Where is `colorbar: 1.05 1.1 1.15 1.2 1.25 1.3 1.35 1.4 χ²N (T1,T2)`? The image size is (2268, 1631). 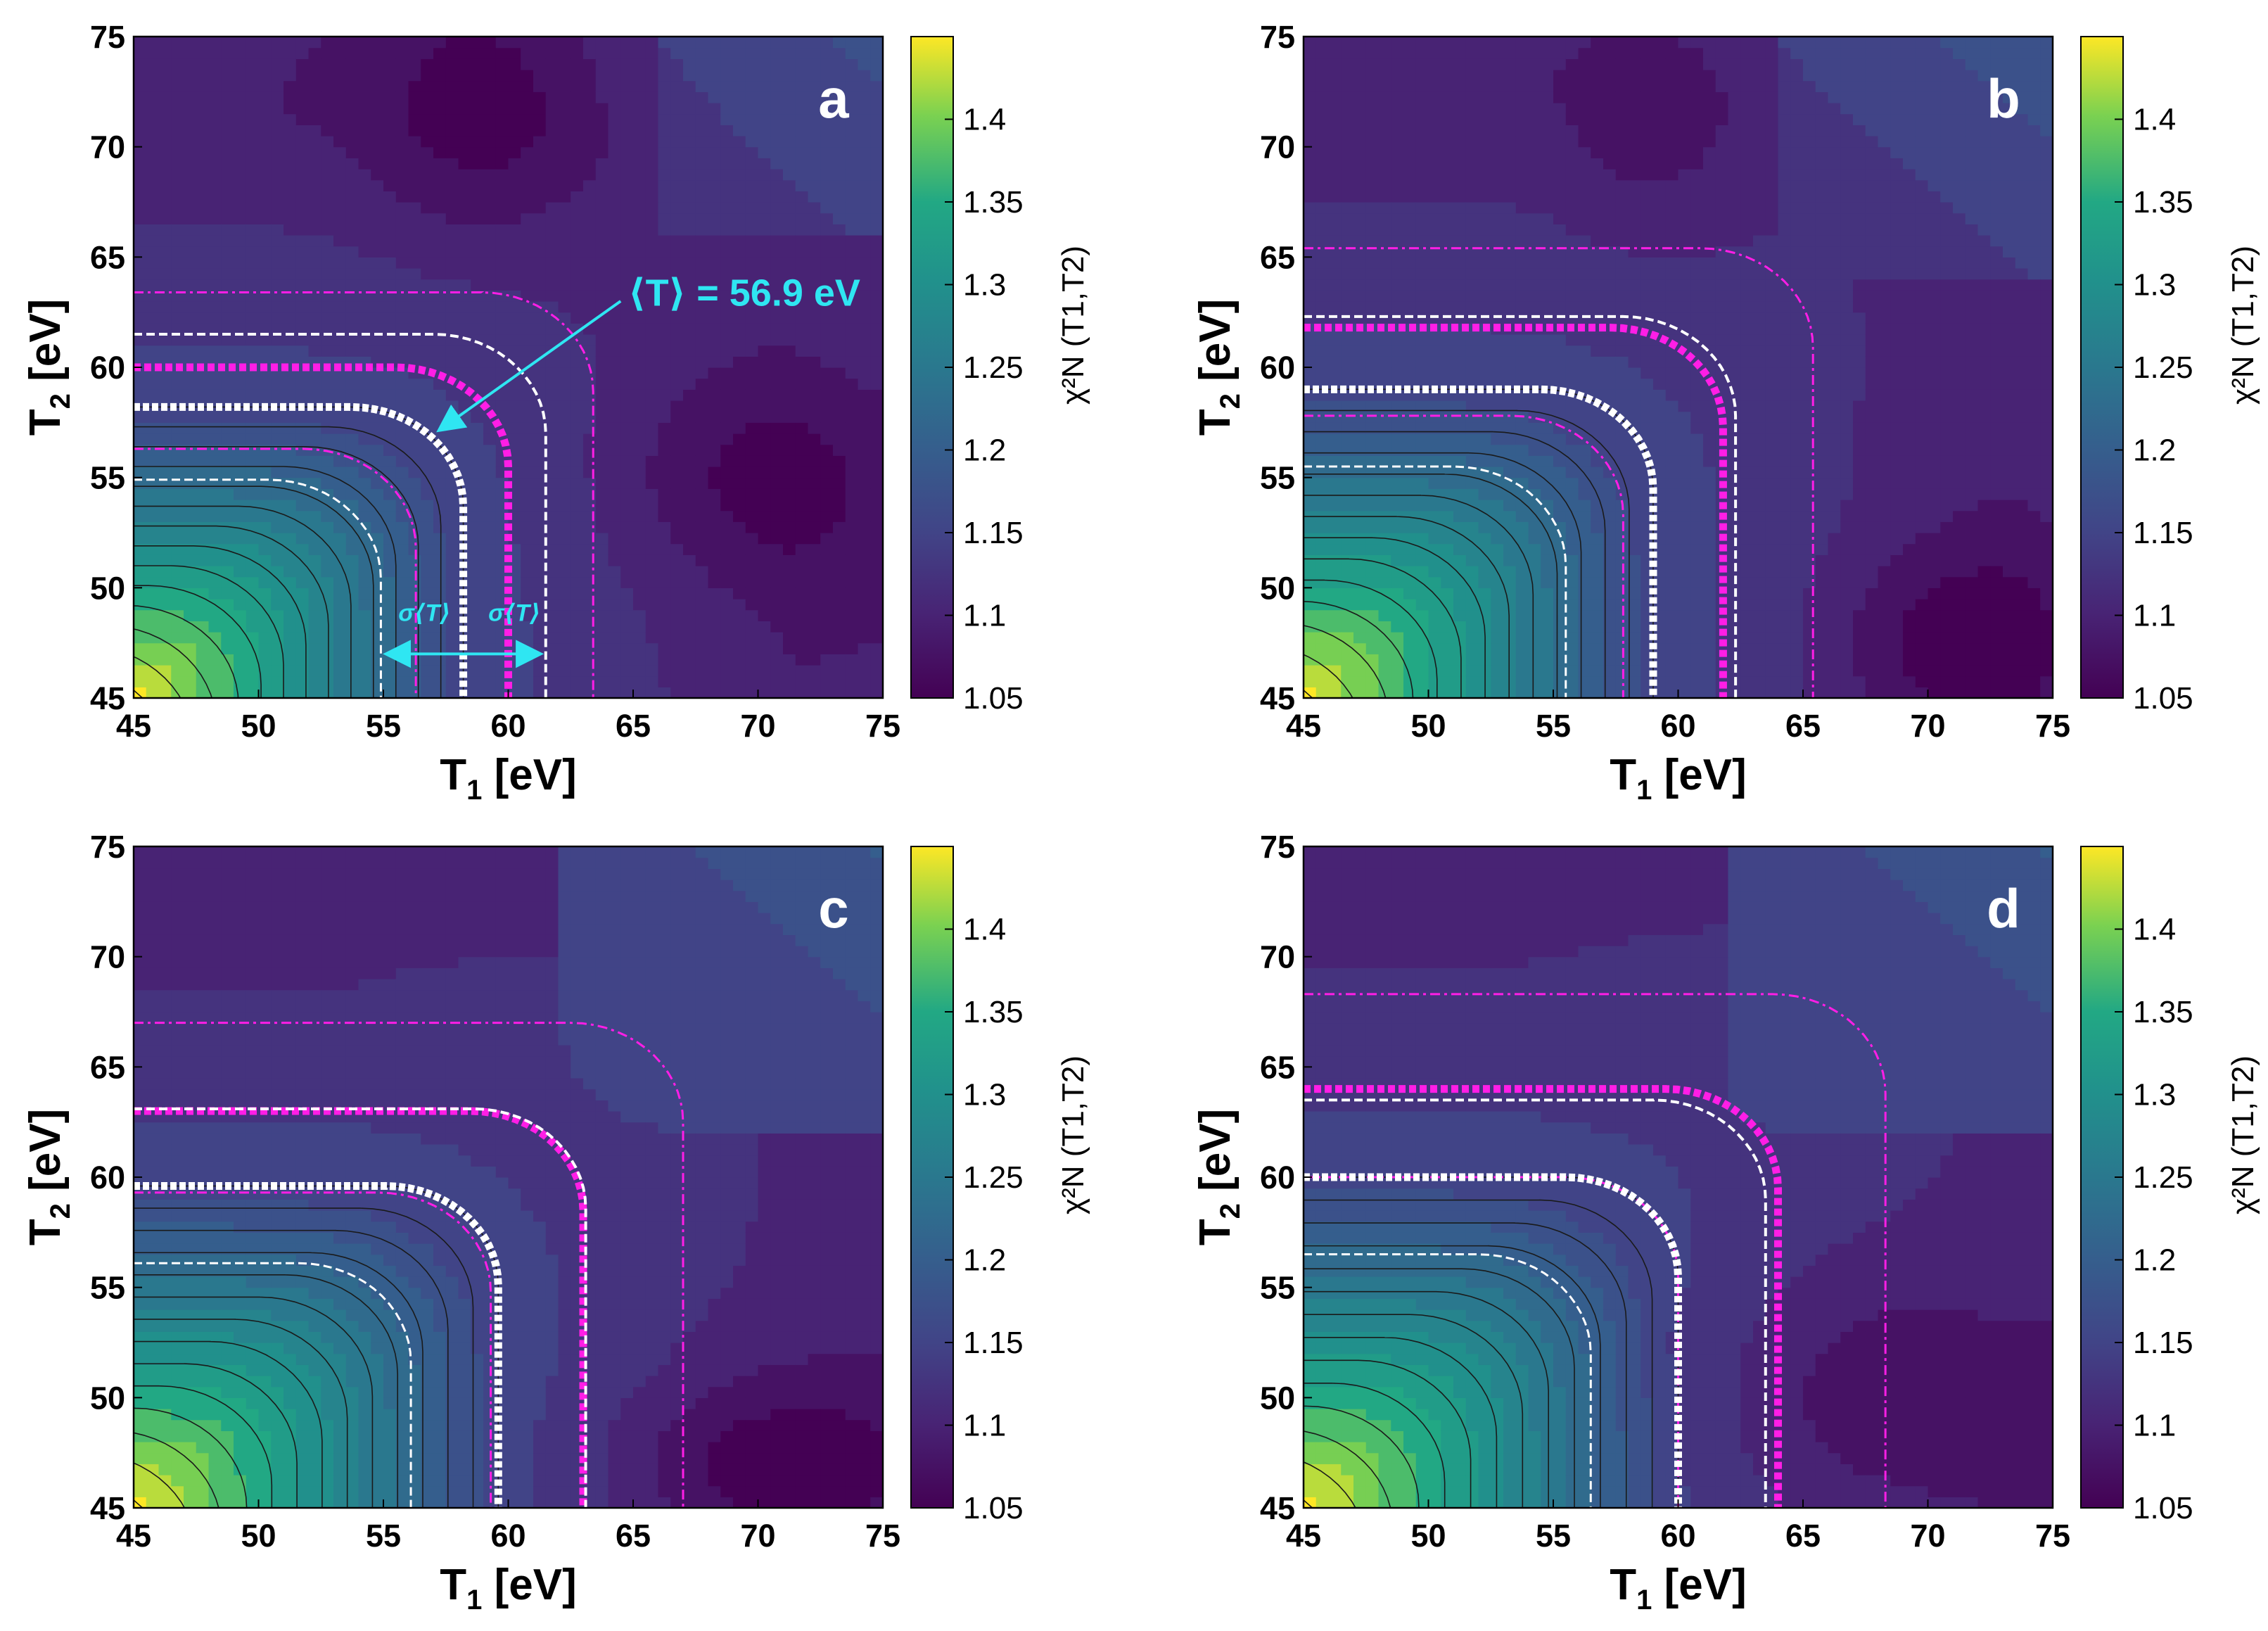
colorbar: 1.05 1.1 1.15 1.2 1.25 1.3 1.35 1.4 χ²N (T1,T2) is located at coordinates (2170, 1185).